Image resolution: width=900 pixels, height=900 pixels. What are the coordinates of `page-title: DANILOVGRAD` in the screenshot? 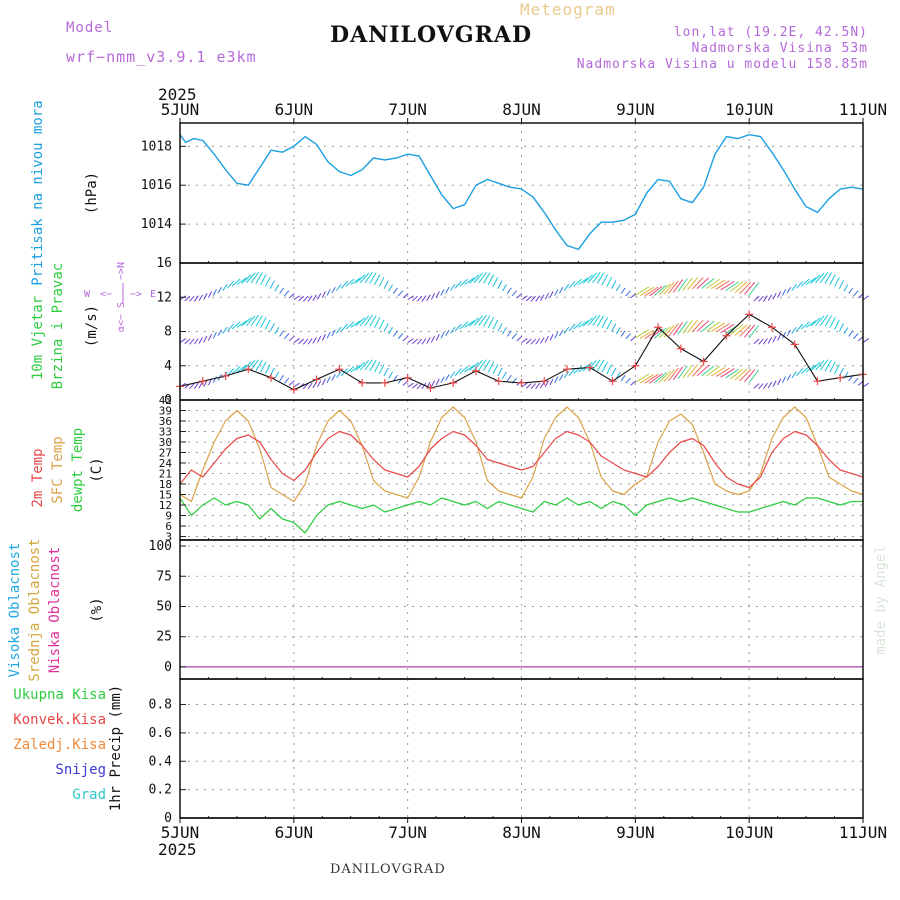 It's located at (431, 35).